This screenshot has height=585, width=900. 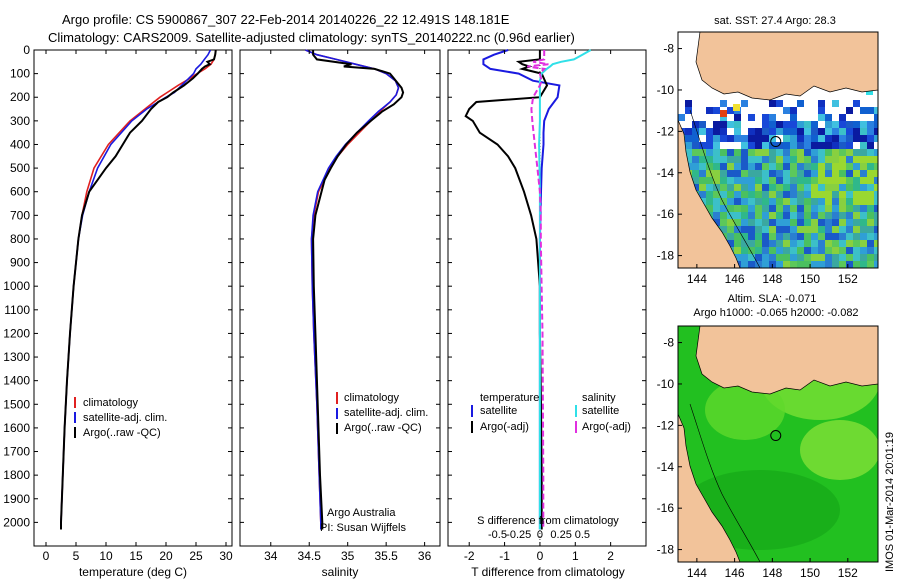 I want to click on x-tick-label: 25, so click(x=196, y=556).